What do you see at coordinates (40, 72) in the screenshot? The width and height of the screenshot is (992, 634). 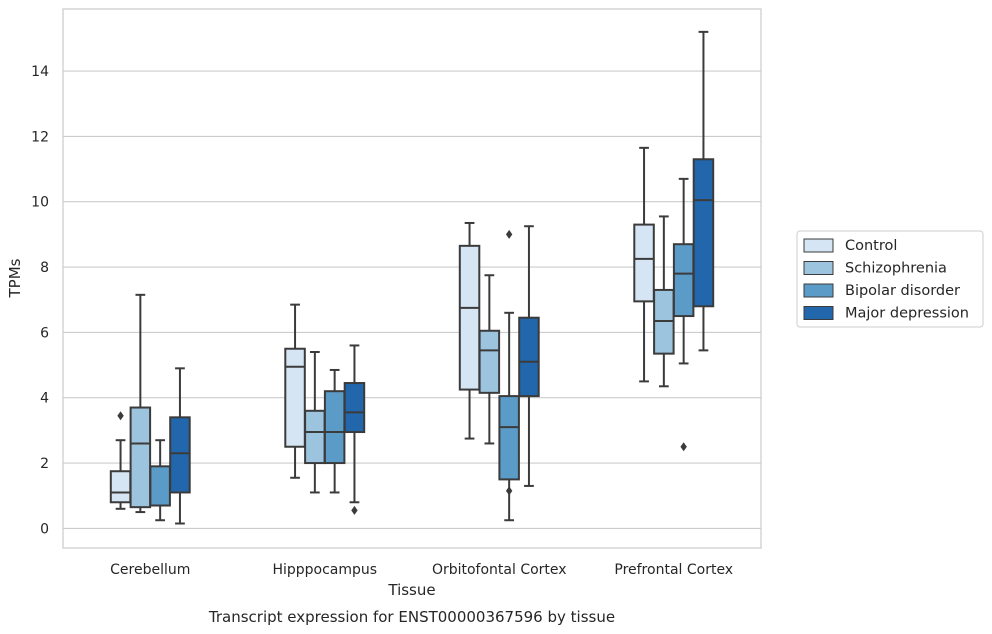 I see `y-tick-label: 14` at bounding box center [40, 72].